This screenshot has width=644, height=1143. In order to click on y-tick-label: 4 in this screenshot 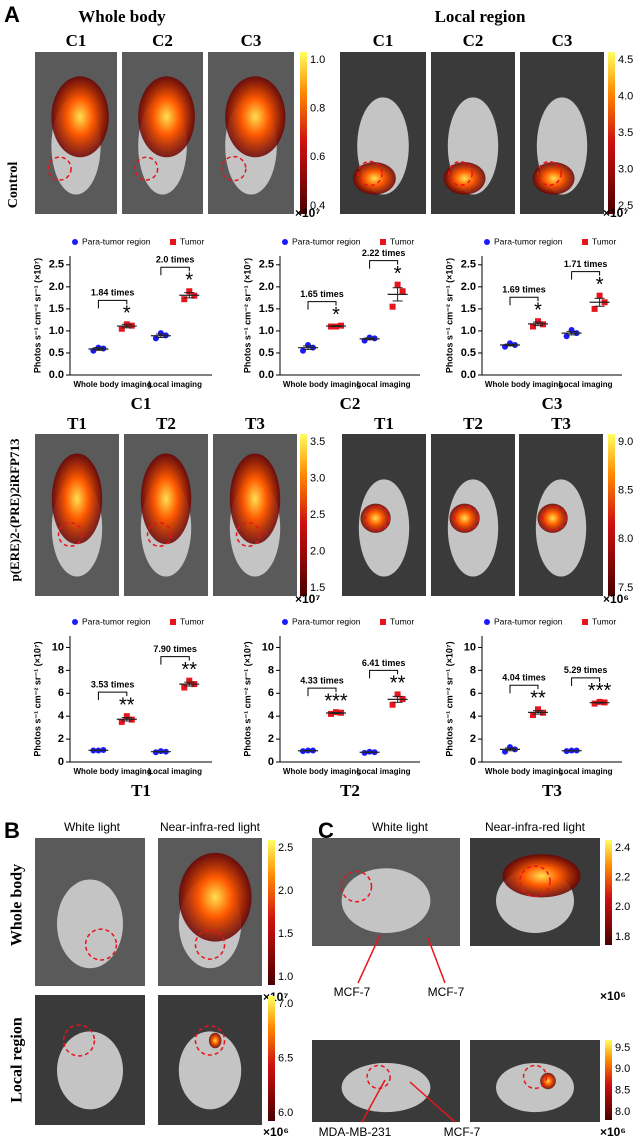, I will do `click(271, 716)`.